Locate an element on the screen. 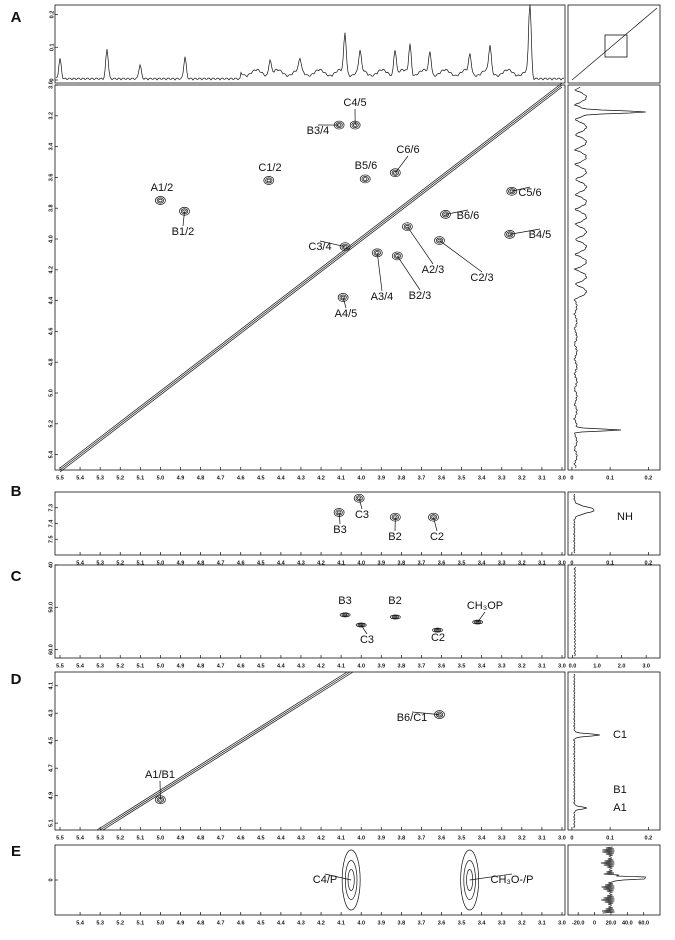 The image size is (675, 940). peak-label: CH₃OP is located at coordinates (485, 606).